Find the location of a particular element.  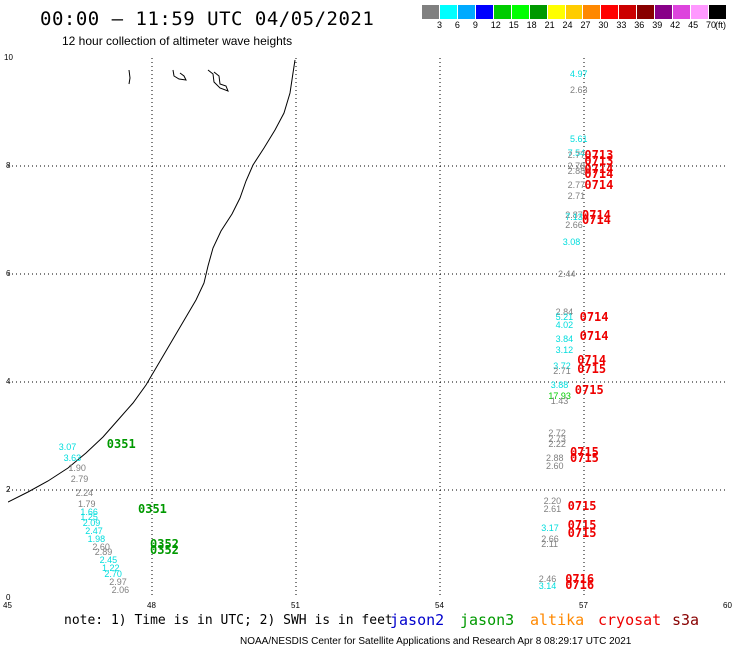

x-tick-label: 54 is located at coordinates (439, 605).